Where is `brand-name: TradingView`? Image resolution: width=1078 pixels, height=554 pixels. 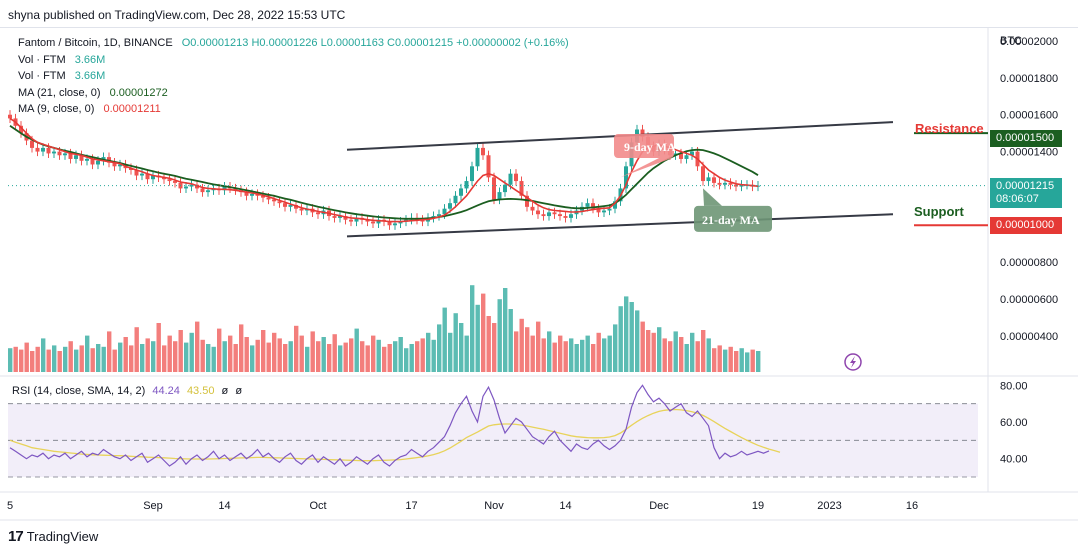 brand-name: TradingView is located at coordinates (62, 536).